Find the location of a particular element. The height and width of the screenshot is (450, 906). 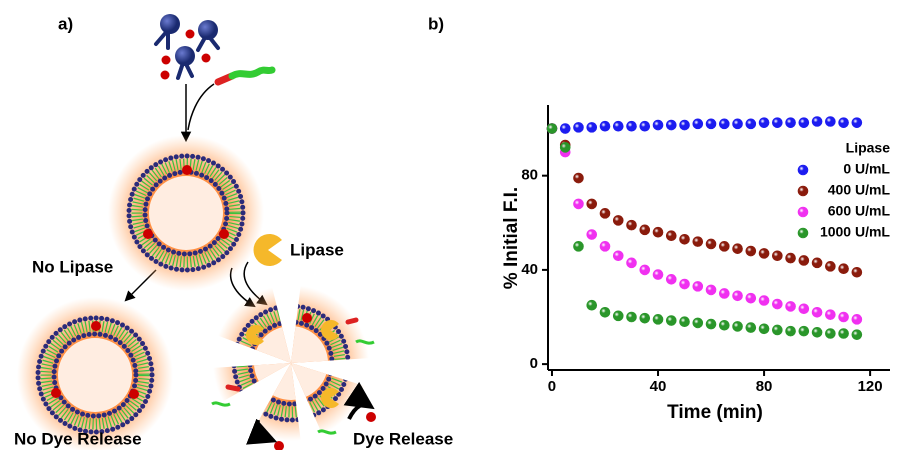

y-axis-title: % Initial F.I. is located at coordinates (511, 238).